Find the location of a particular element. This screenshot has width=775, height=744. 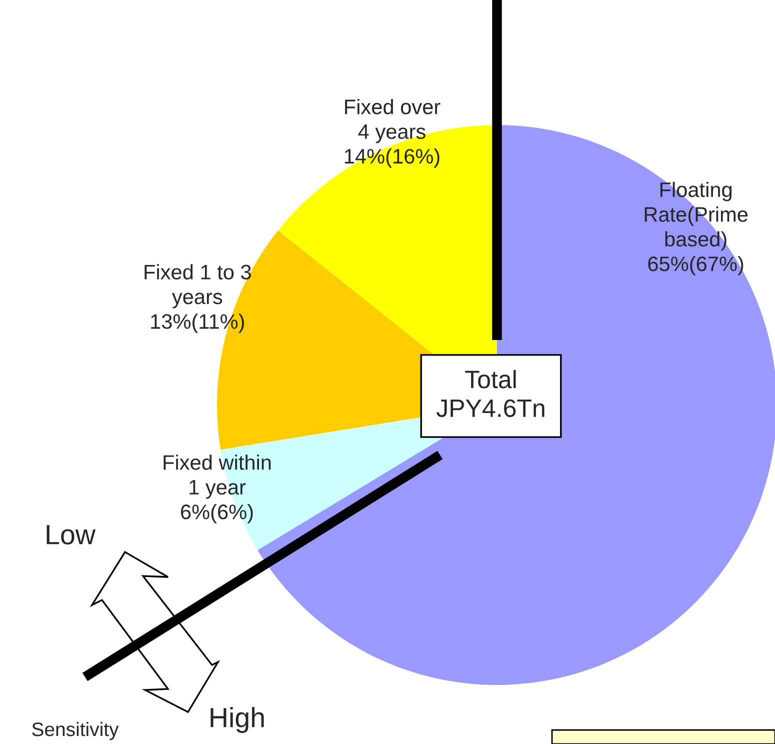

data-label: 6%(6%) is located at coordinates (217, 514).